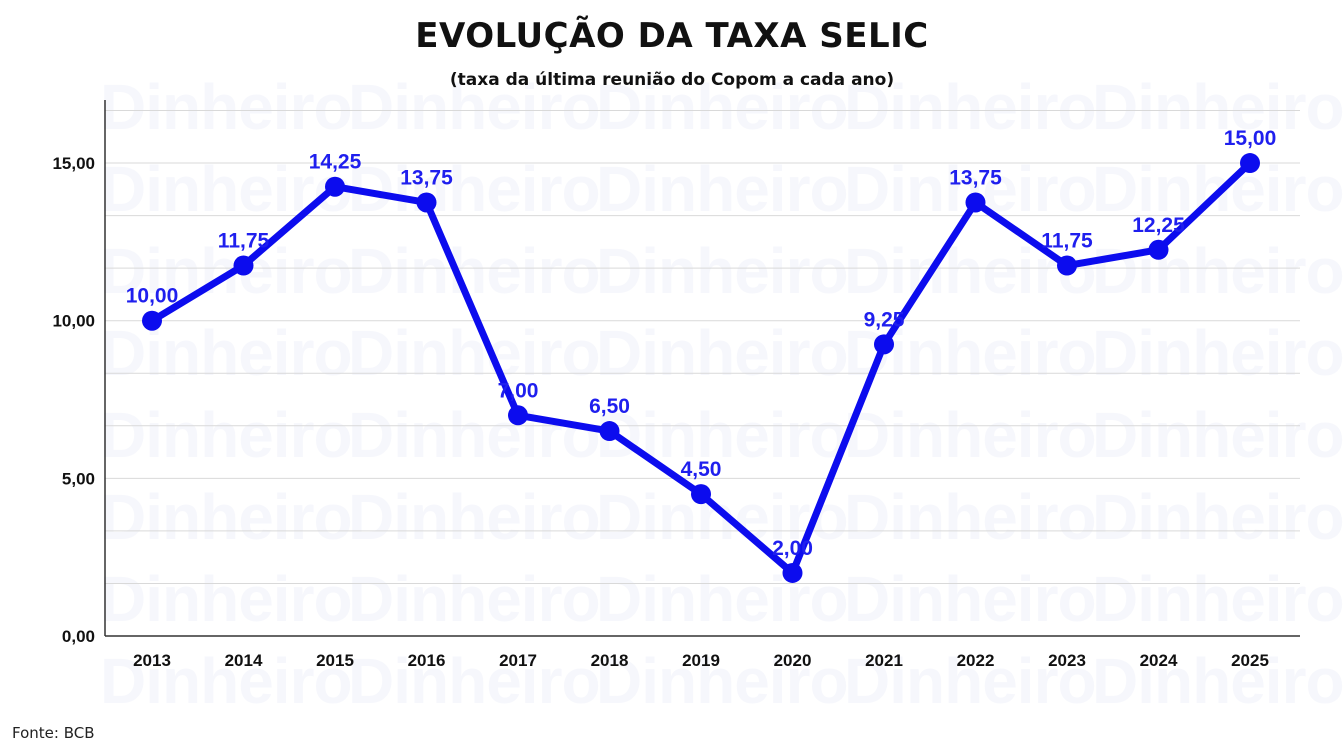  I want to click on y-tick-label: 5,00, so click(78, 478).